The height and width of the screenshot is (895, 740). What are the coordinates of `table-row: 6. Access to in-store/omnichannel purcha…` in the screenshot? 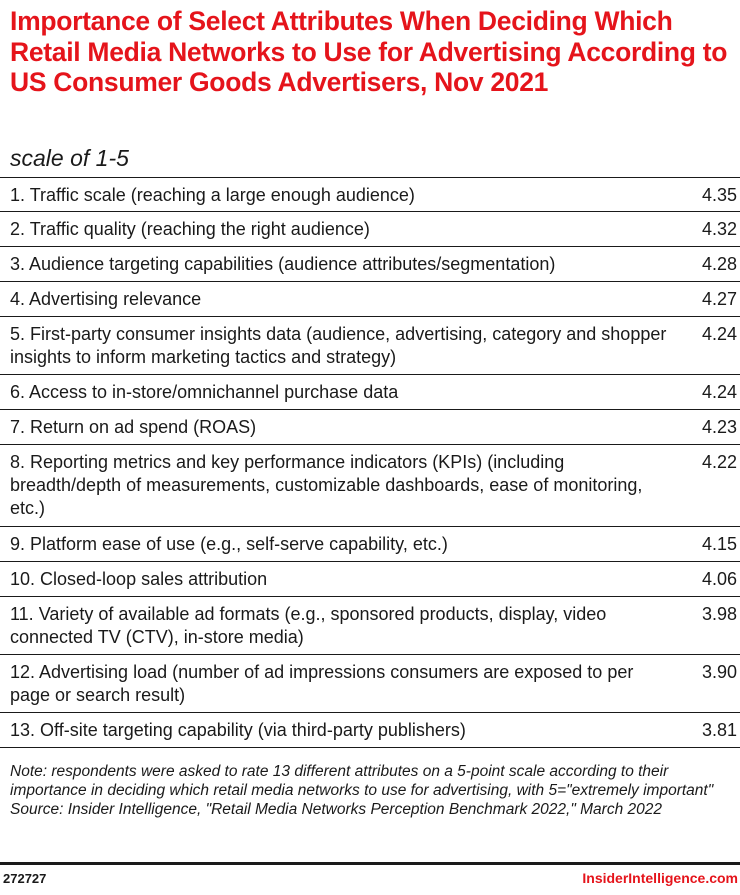 It's located at (370, 392).